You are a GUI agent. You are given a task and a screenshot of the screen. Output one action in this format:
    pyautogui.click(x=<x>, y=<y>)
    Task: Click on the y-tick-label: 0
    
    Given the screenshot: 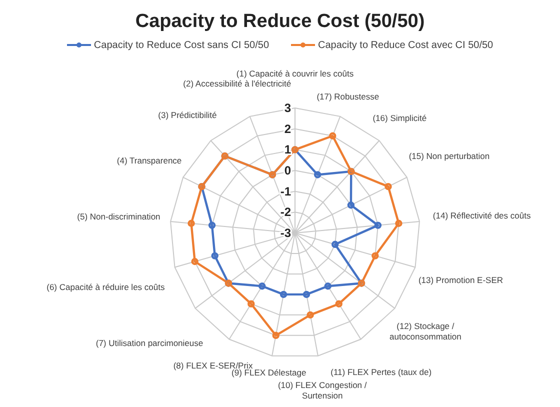 What is the action you would take?
    pyautogui.click(x=288, y=171)
    